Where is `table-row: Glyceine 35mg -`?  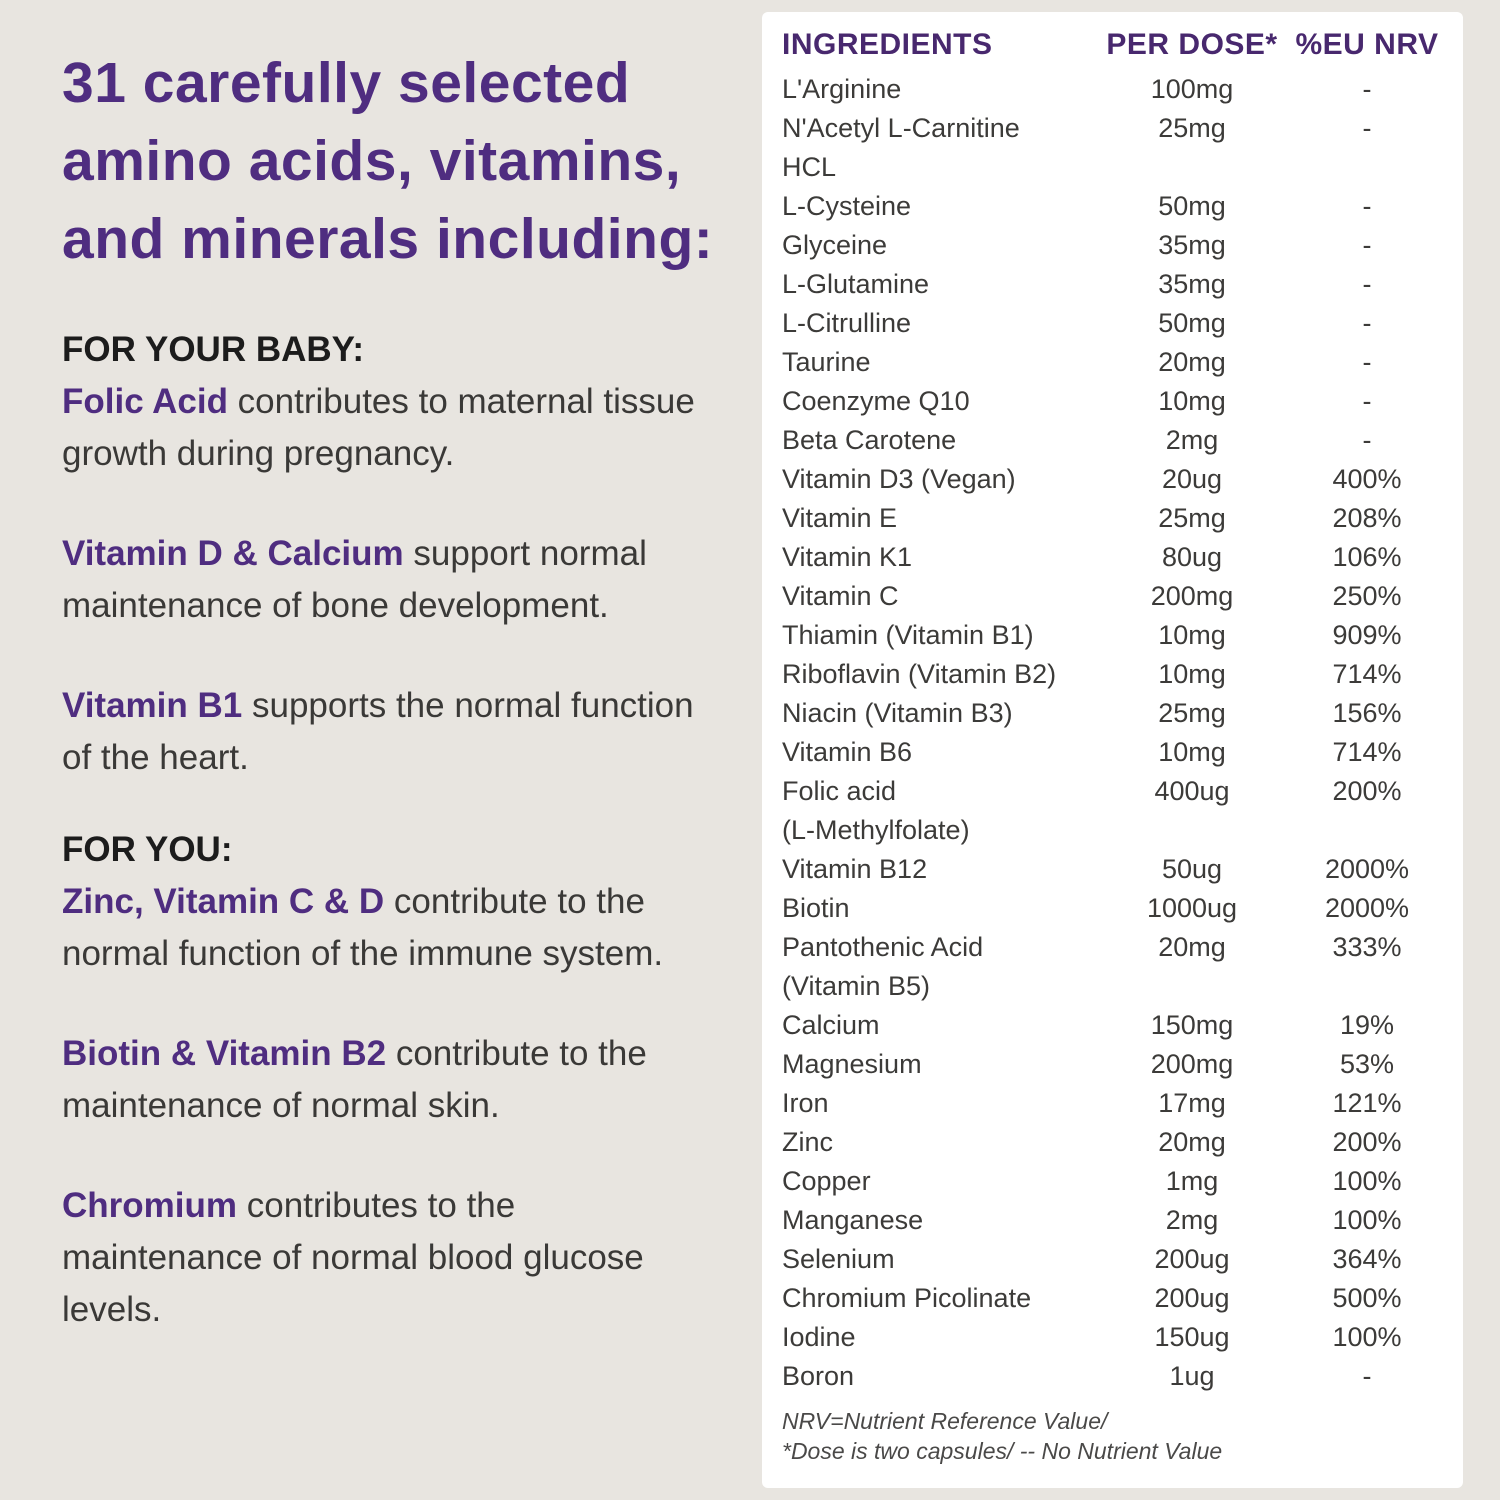 table-row: Glyceine 35mg - is located at coordinates (1112, 245).